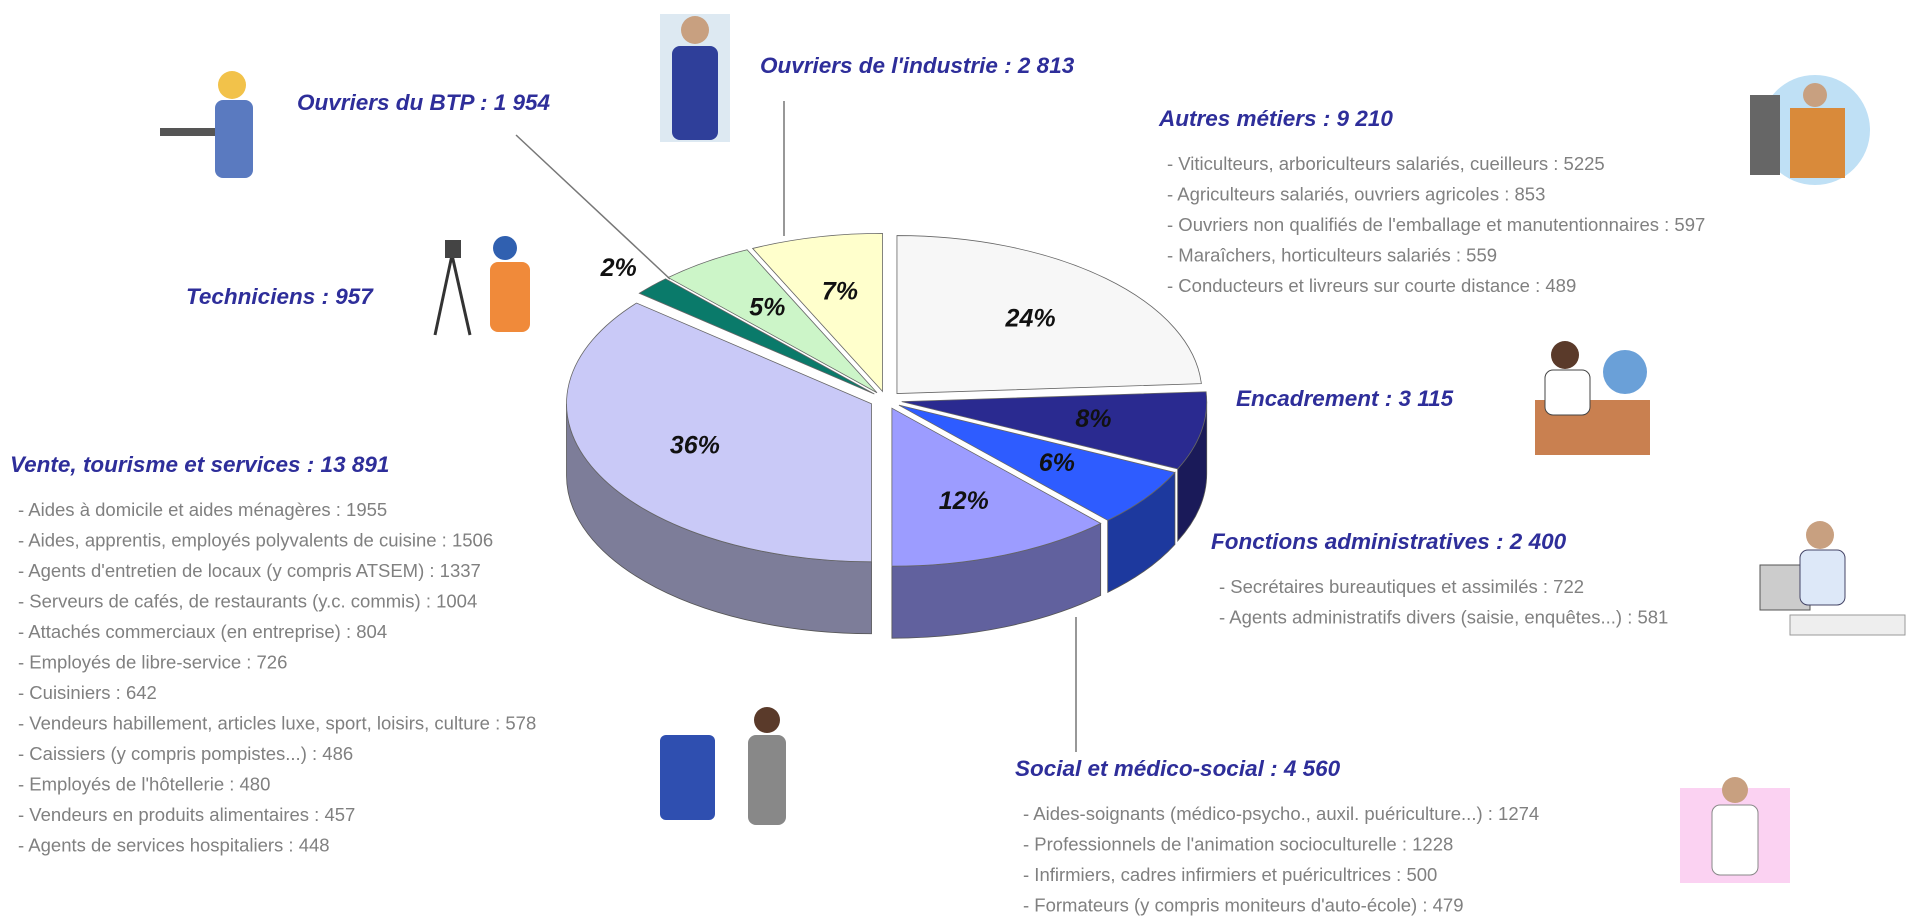 This screenshot has width=1917, height=920. What do you see at coordinates (1345, 398) in the screenshot?
I see `category-label: Encadrement : 3 115` at bounding box center [1345, 398].